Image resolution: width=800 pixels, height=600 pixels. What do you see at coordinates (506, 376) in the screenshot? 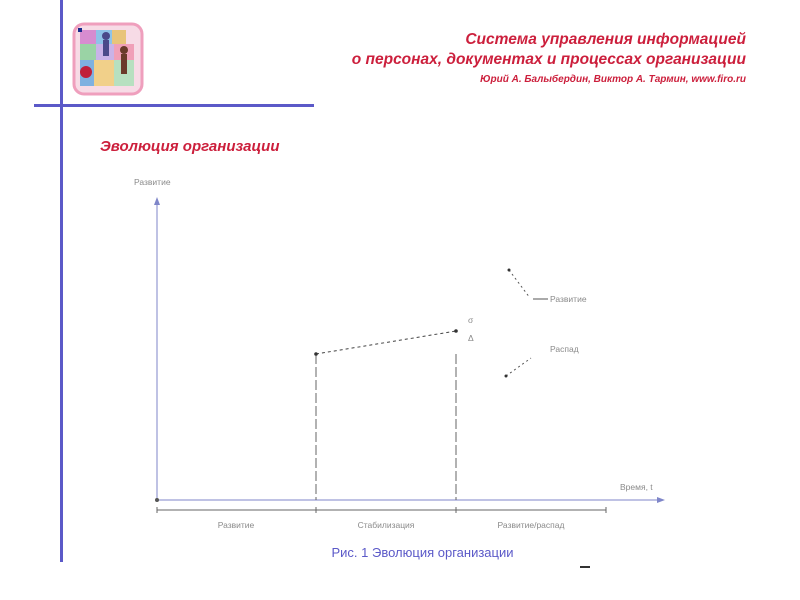
I see `branch-down-end` at bounding box center [506, 376].